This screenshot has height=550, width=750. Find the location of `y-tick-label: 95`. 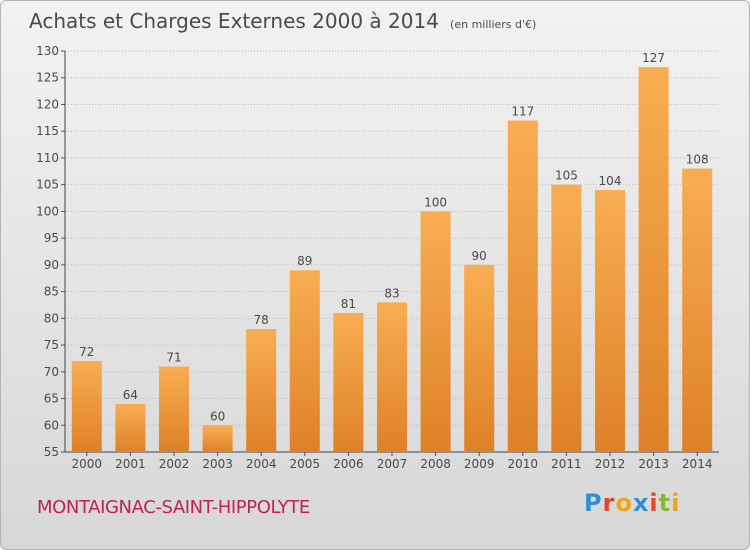

y-tick-label: 95 is located at coordinates (51, 238).